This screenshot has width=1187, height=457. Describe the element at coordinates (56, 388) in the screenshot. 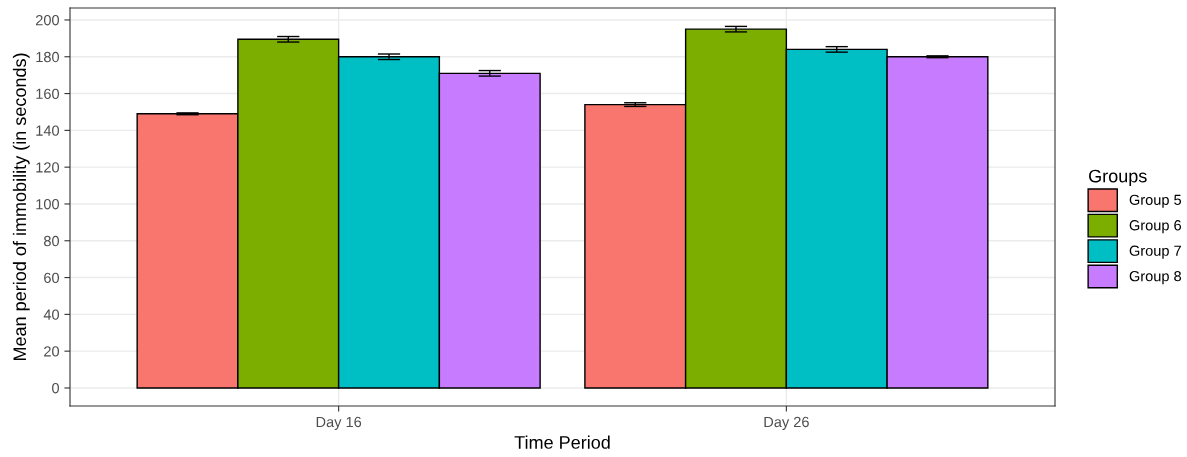

I see `y-tick-label: 0` at that location.